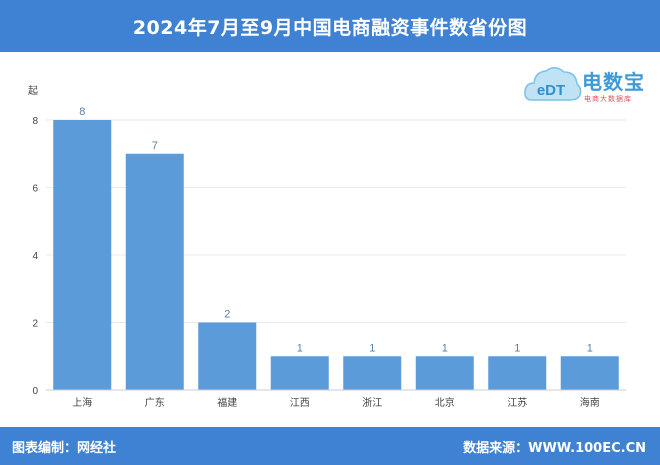  What do you see at coordinates (613, 82) in the screenshot?
I see `logo-name: 电数宝` at bounding box center [613, 82].